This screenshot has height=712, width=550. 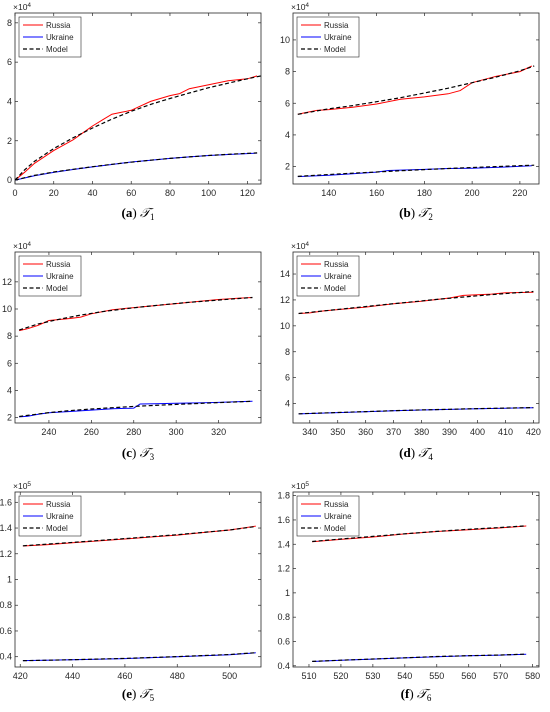 I want to click on x-tick-label: 570, so click(x=500, y=676).